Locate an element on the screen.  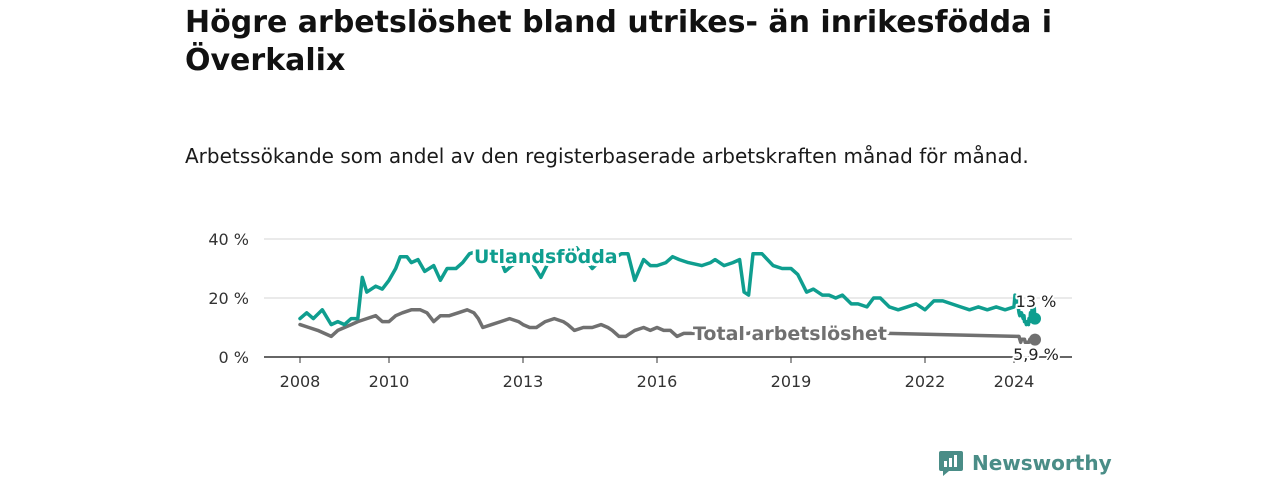
y-tick-label: 0 % is located at coordinates (234, 357).